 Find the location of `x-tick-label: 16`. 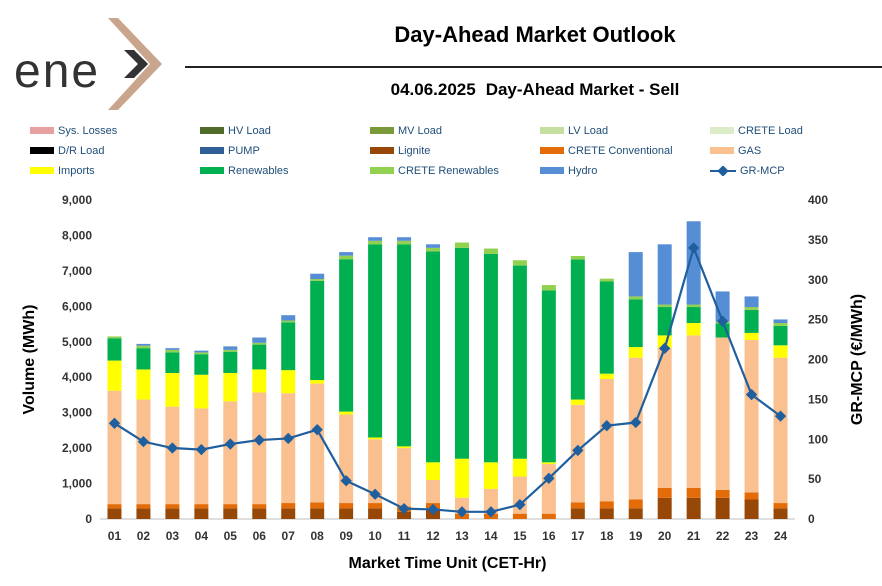

x-tick-label: 16 is located at coordinates (549, 536).